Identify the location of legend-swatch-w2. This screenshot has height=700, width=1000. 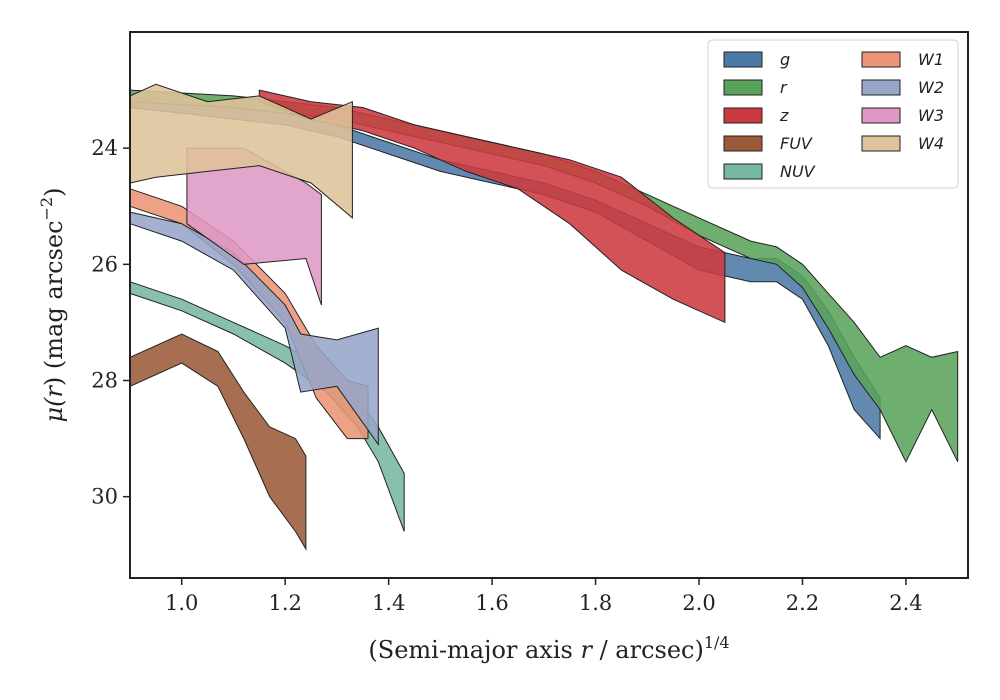
(881, 87).